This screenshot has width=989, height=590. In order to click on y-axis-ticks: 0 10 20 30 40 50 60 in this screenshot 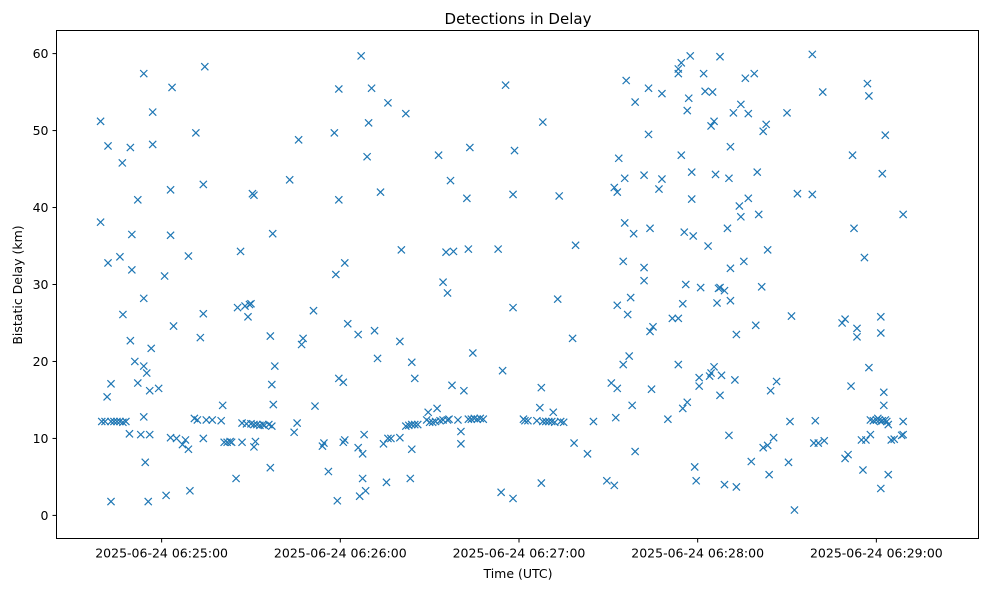, I will do `click(45, 284)`.